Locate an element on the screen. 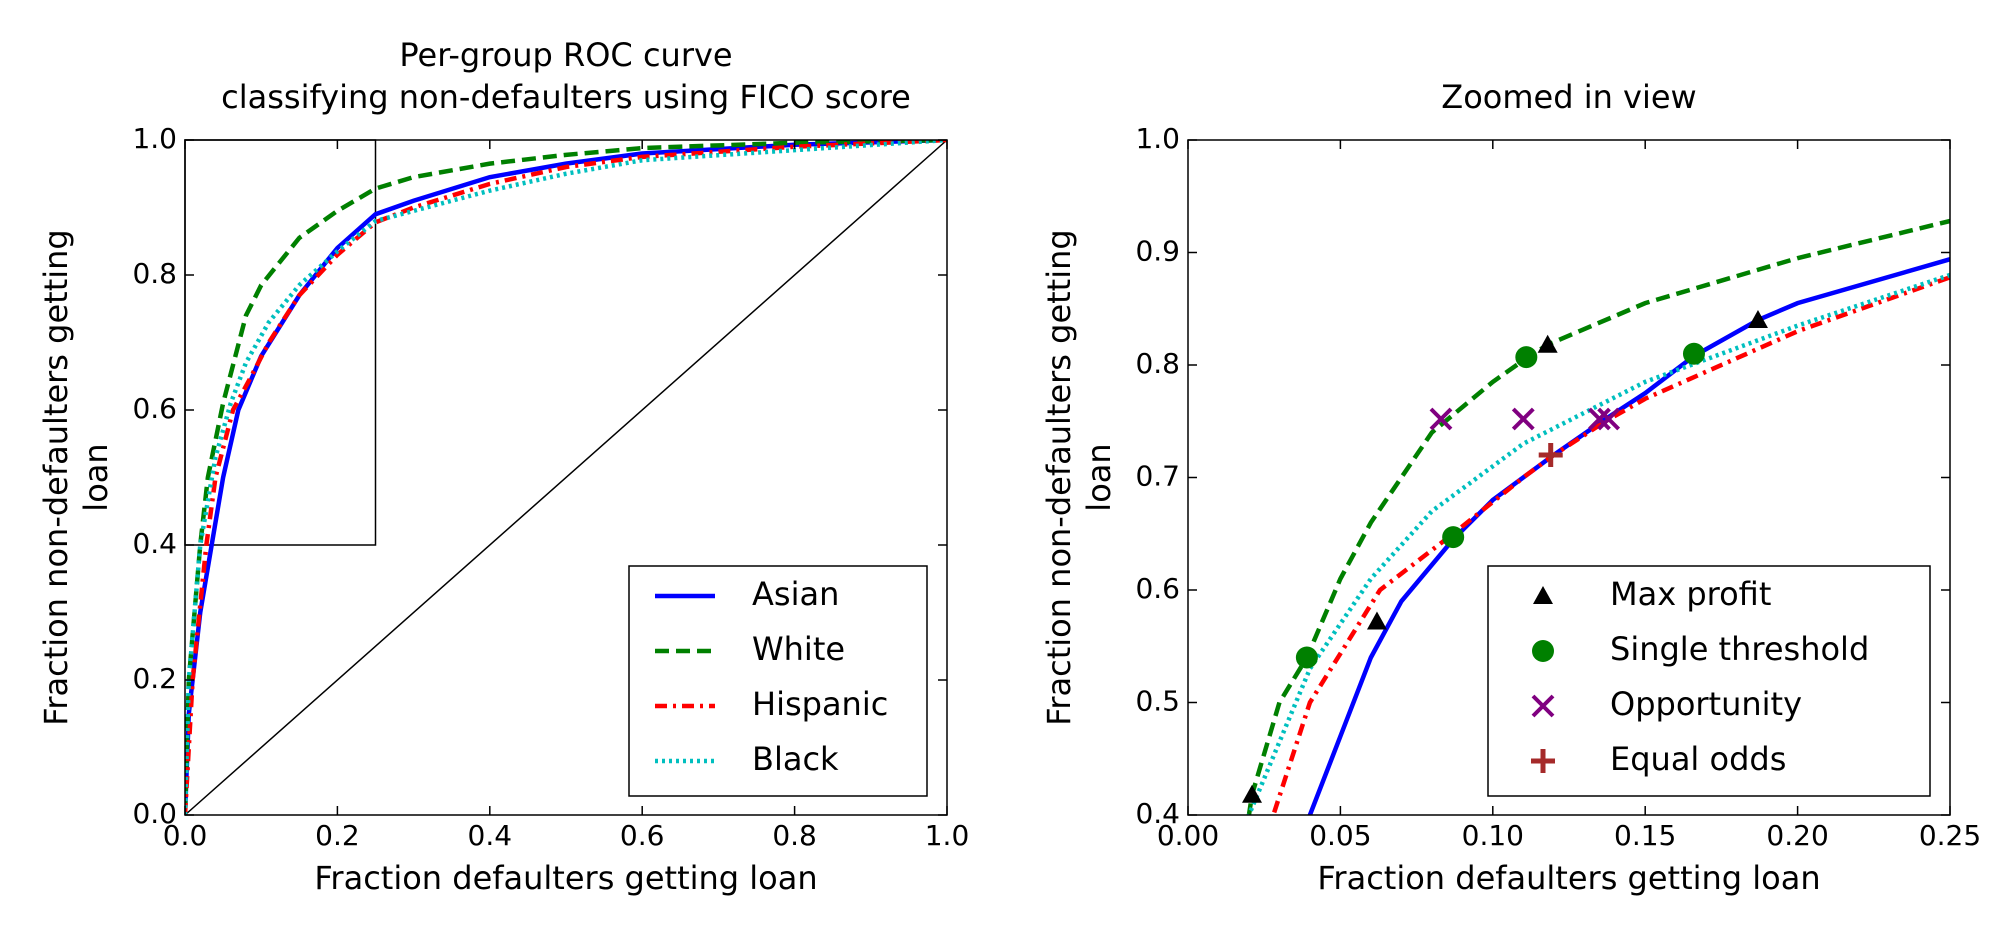  x-tick-label: 0.20 is located at coordinates (1797, 835).